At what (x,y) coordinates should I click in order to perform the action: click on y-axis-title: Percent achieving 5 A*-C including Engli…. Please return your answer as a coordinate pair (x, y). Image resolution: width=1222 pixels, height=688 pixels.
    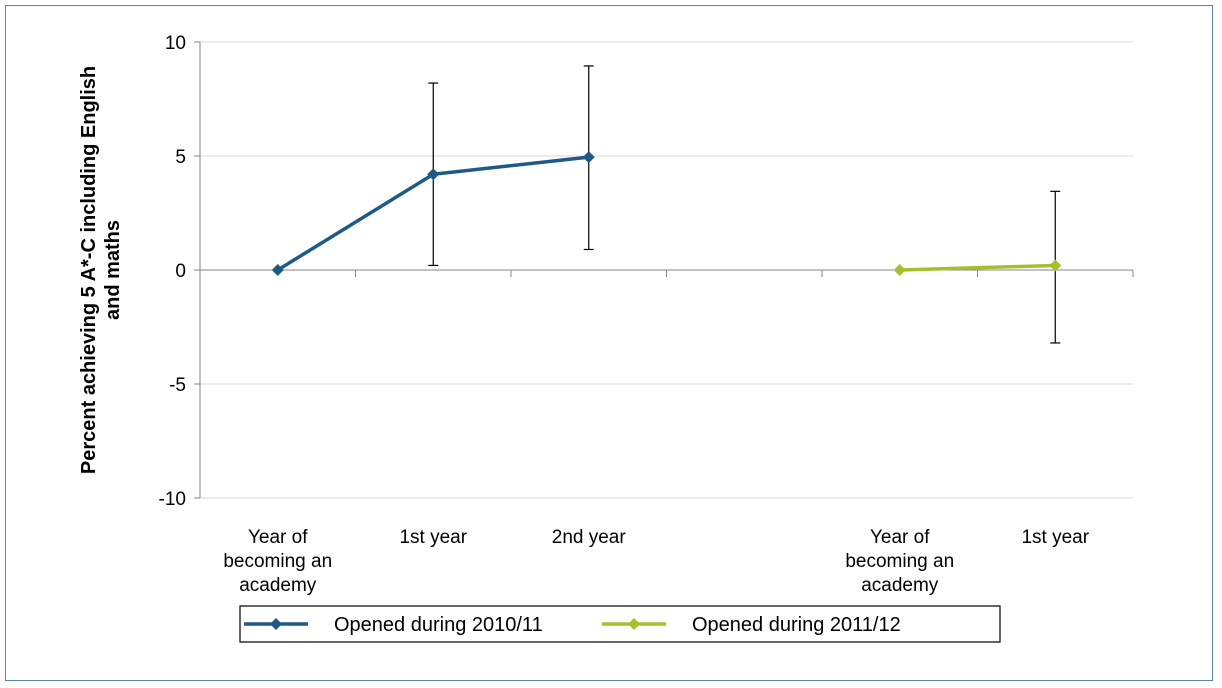
    Looking at the image, I should click on (101, 270).